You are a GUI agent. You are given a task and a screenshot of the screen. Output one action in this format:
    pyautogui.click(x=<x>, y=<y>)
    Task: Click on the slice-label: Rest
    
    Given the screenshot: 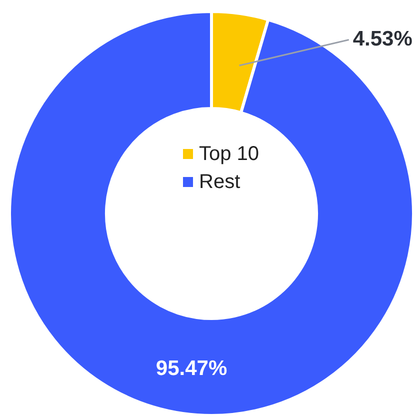 What is the action you would take?
    pyautogui.click(x=219, y=182)
    